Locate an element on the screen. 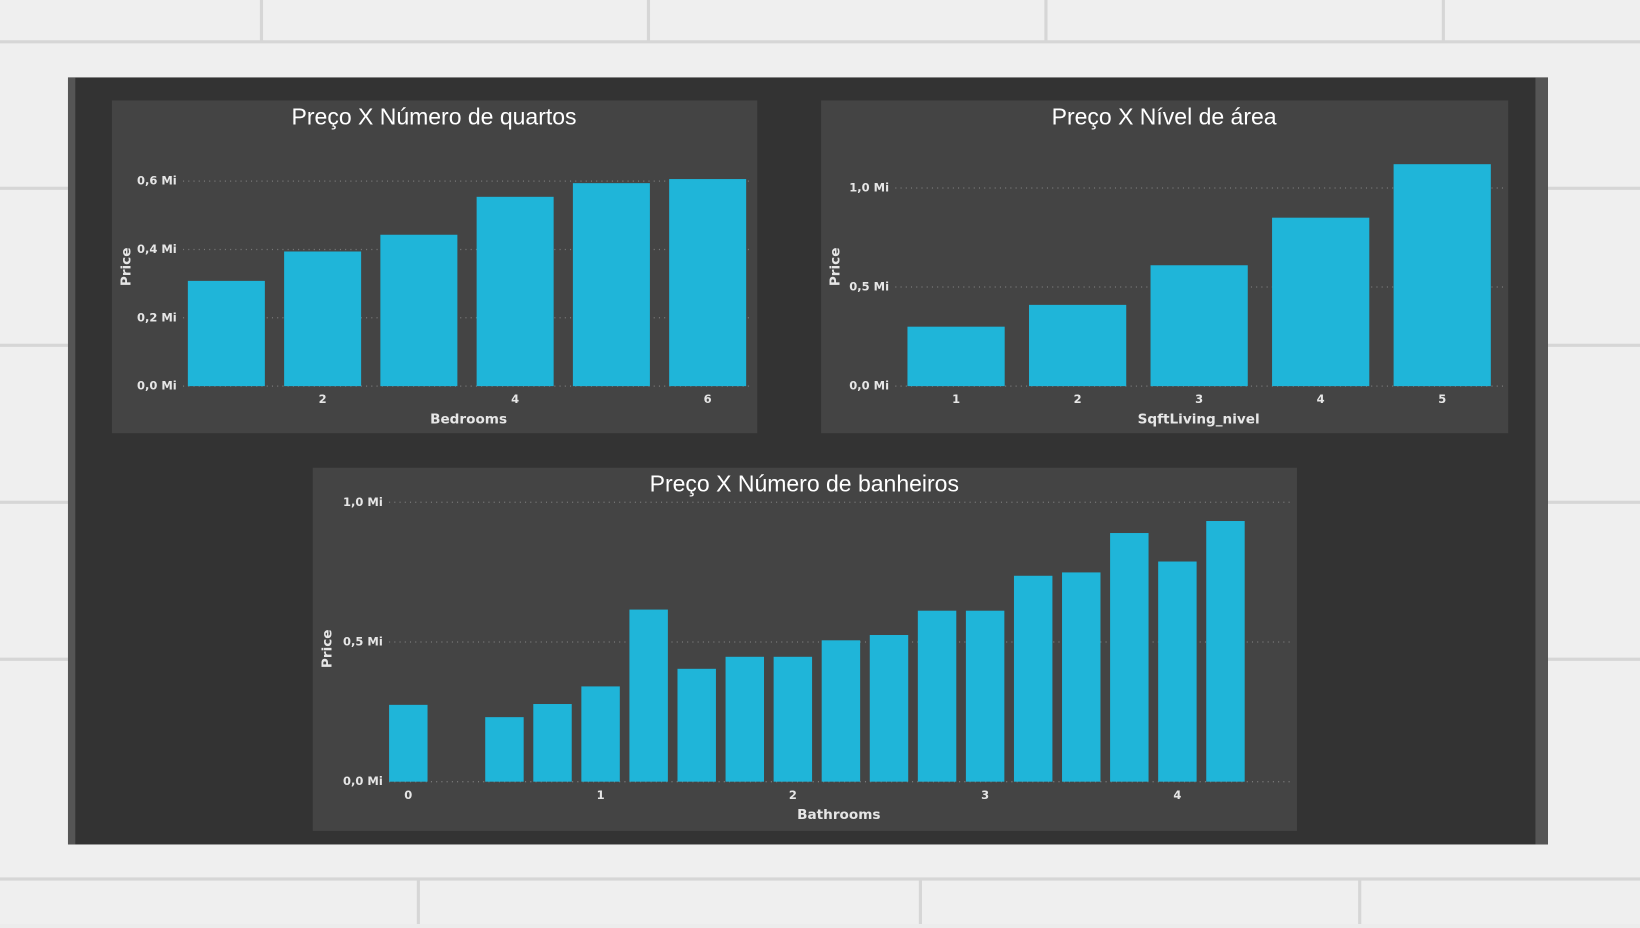 The image size is (1640, 928). x-axis-label: SqftLiving_nivel is located at coordinates (1199, 420).